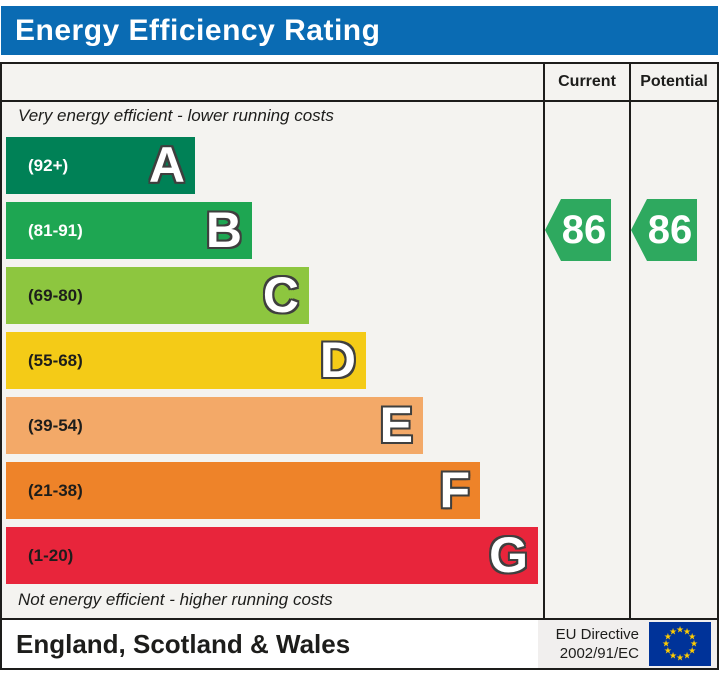  What do you see at coordinates (223, 230) in the screenshot?
I see `band-letter: B` at bounding box center [223, 230].